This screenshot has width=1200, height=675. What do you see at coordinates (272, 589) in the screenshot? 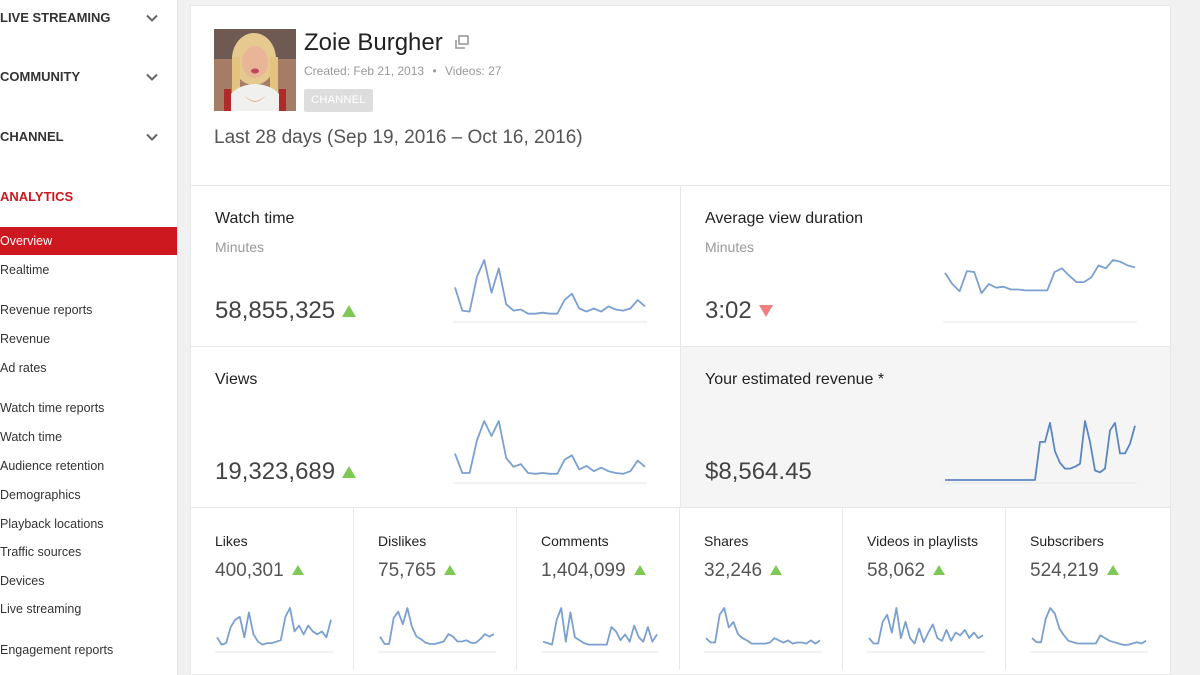
I see `metric-card-likes: Likes 400,301` at bounding box center [272, 589].